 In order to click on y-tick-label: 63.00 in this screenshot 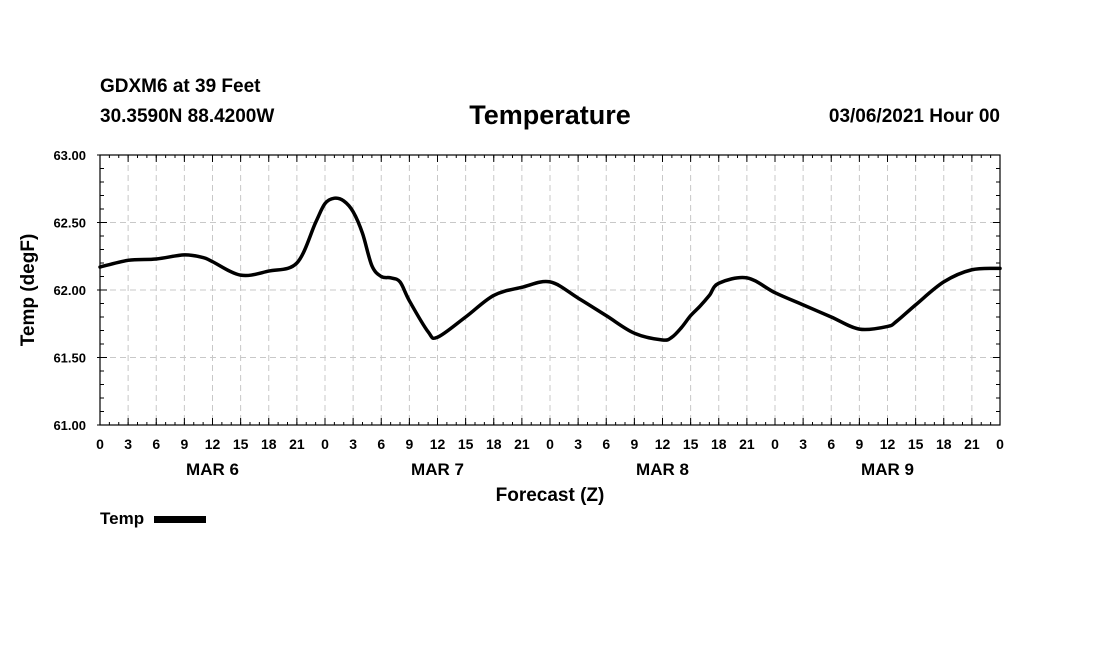, I will do `click(69, 155)`.